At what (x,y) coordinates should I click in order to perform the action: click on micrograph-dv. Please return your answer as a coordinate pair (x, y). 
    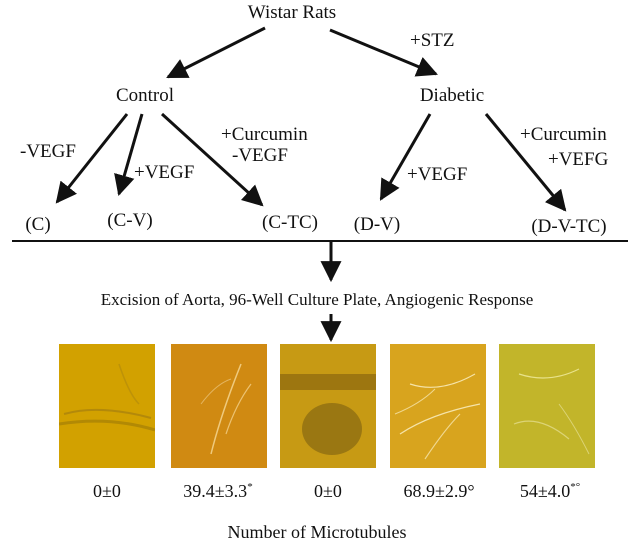
    Looking at the image, I should click on (438, 406).